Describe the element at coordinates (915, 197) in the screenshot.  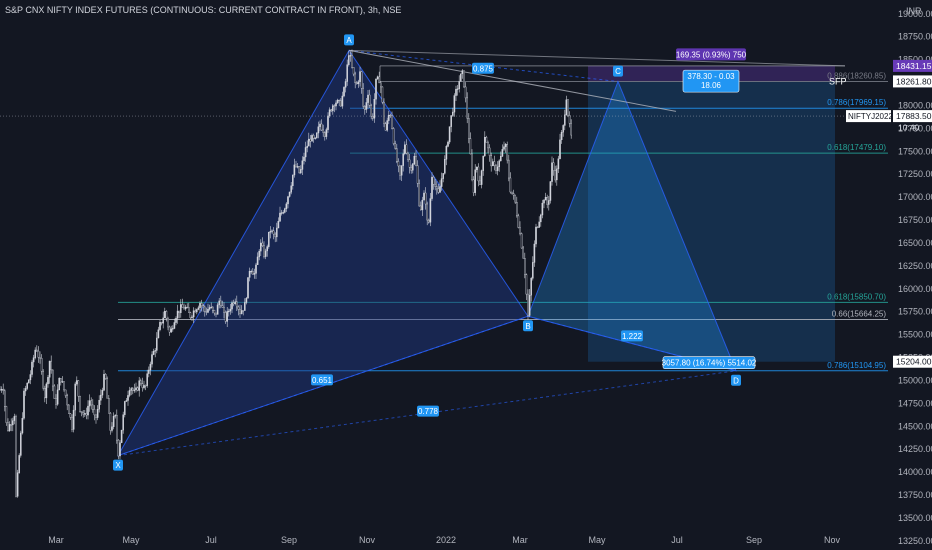
I see `y-tick-label: 17000.00` at that location.